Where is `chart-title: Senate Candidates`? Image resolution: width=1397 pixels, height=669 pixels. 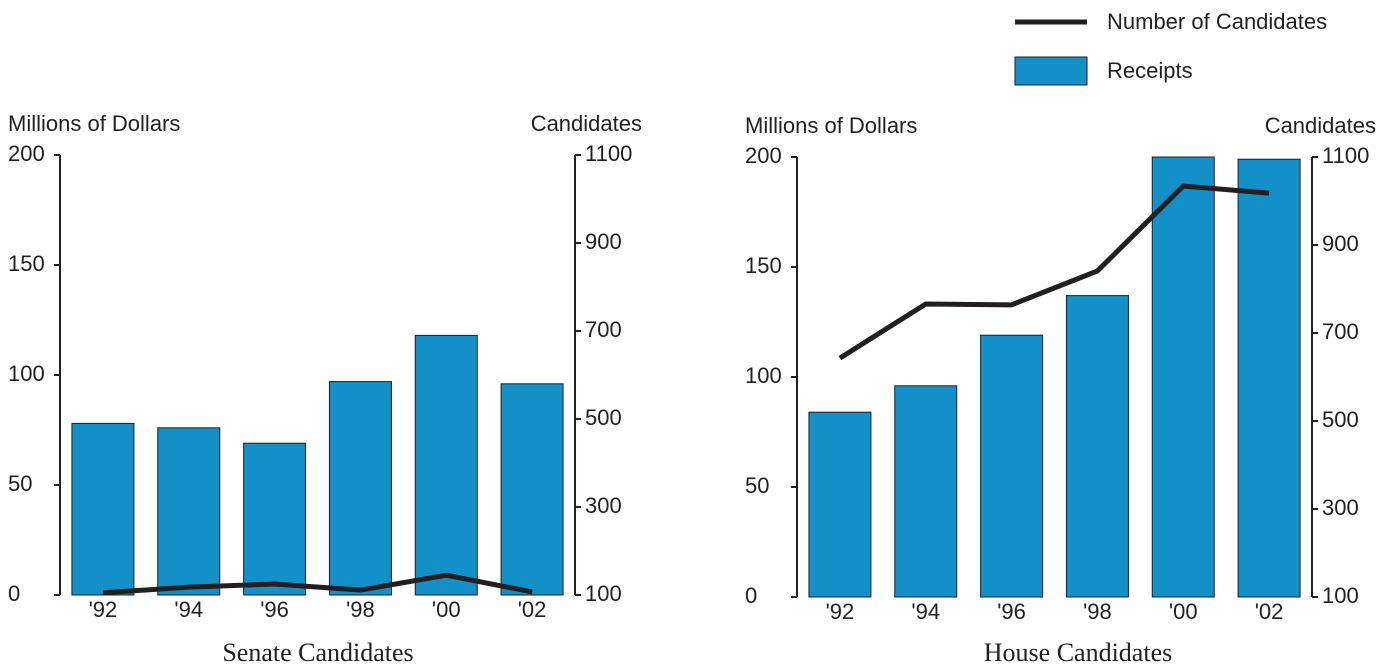 chart-title: Senate Candidates is located at coordinates (317, 652).